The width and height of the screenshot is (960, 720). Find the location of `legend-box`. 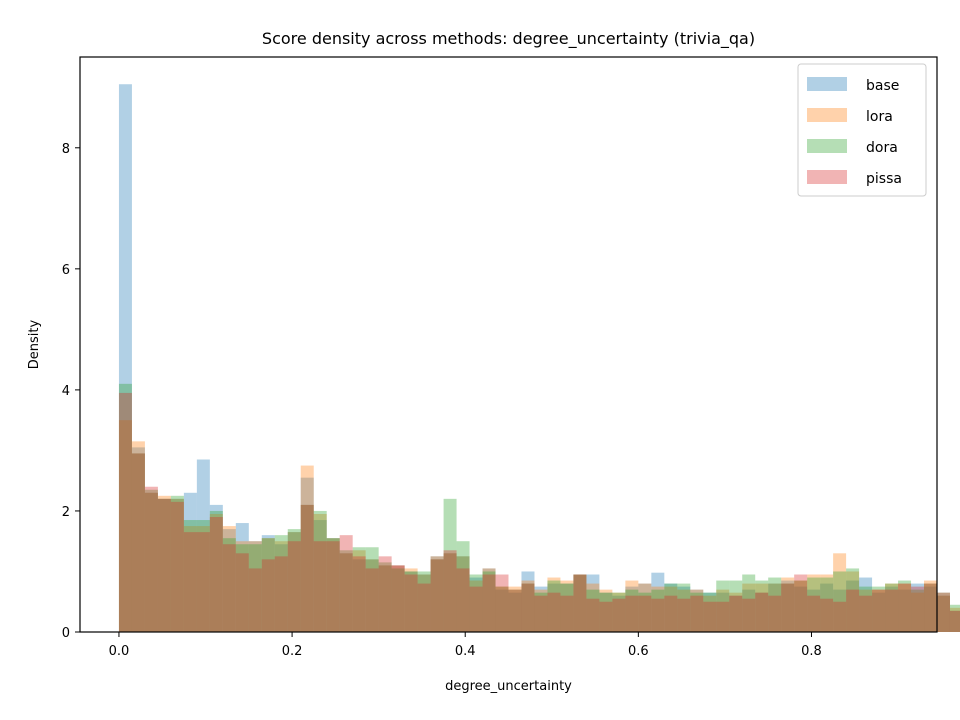

legend-box is located at coordinates (862, 130).